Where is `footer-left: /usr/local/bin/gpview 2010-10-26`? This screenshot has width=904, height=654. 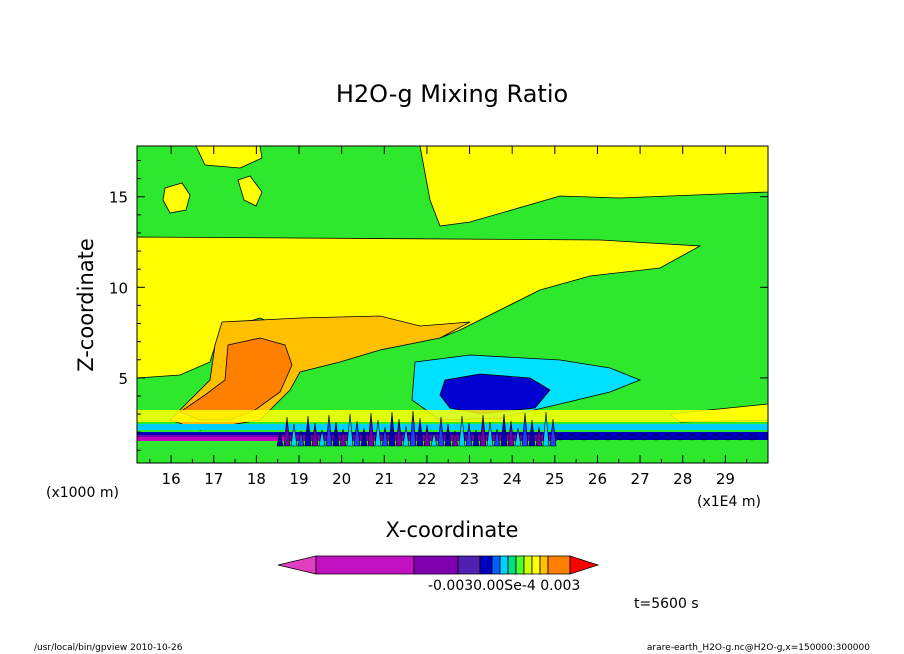
footer-left: /usr/local/bin/gpview 2010-10-26 is located at coordinates (108, 648).